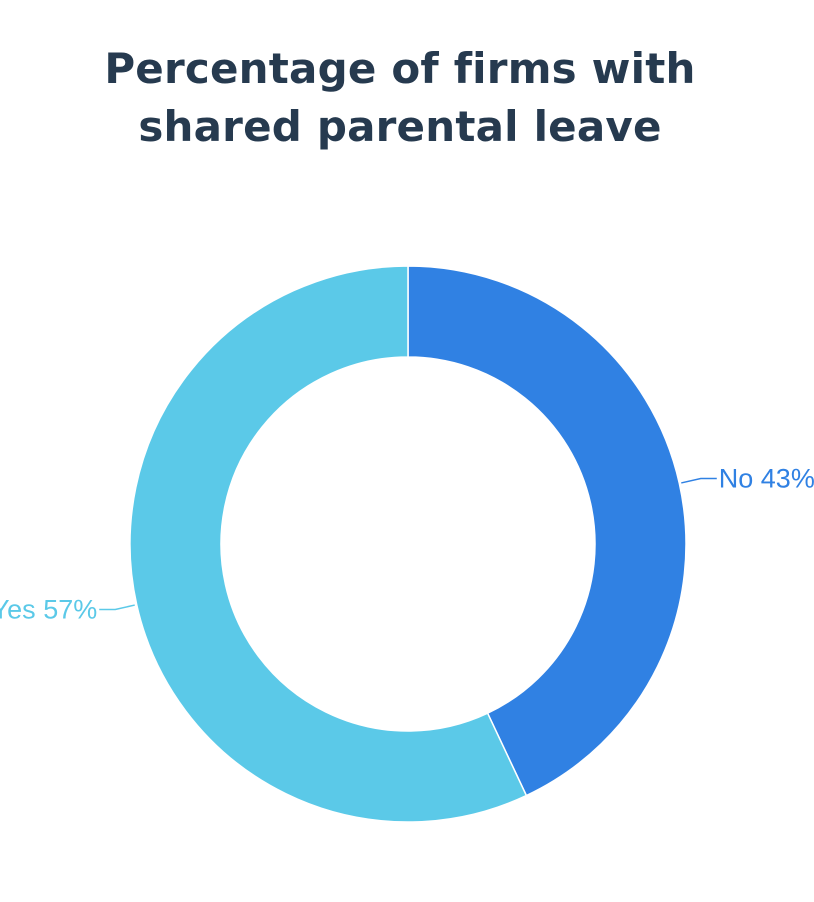 The image size is (814, 902). I want to click on leader-line-yes, so click(117, 607).